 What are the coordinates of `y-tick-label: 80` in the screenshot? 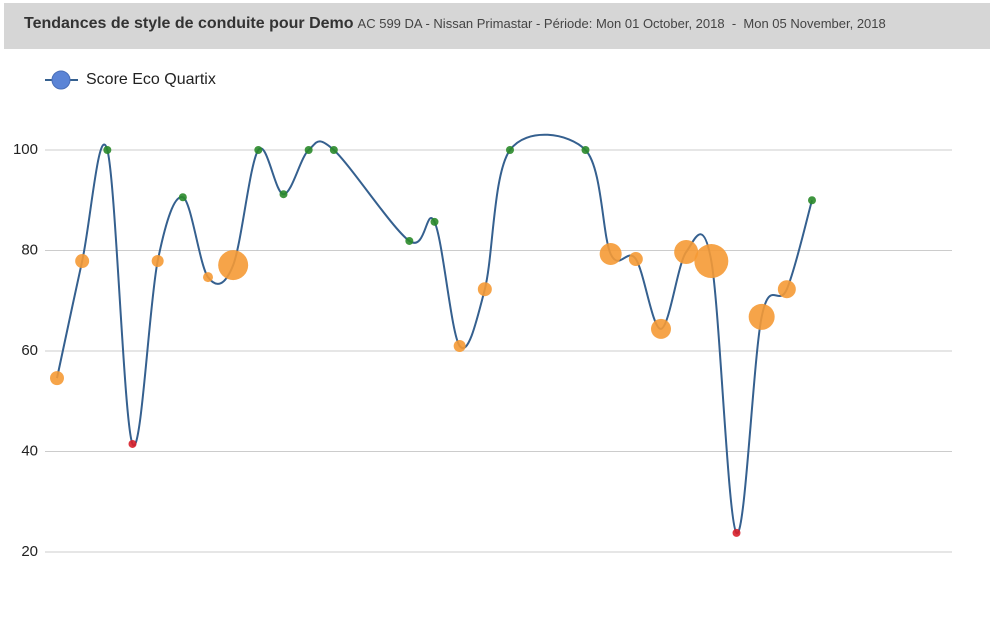 It's located at (29, 249).